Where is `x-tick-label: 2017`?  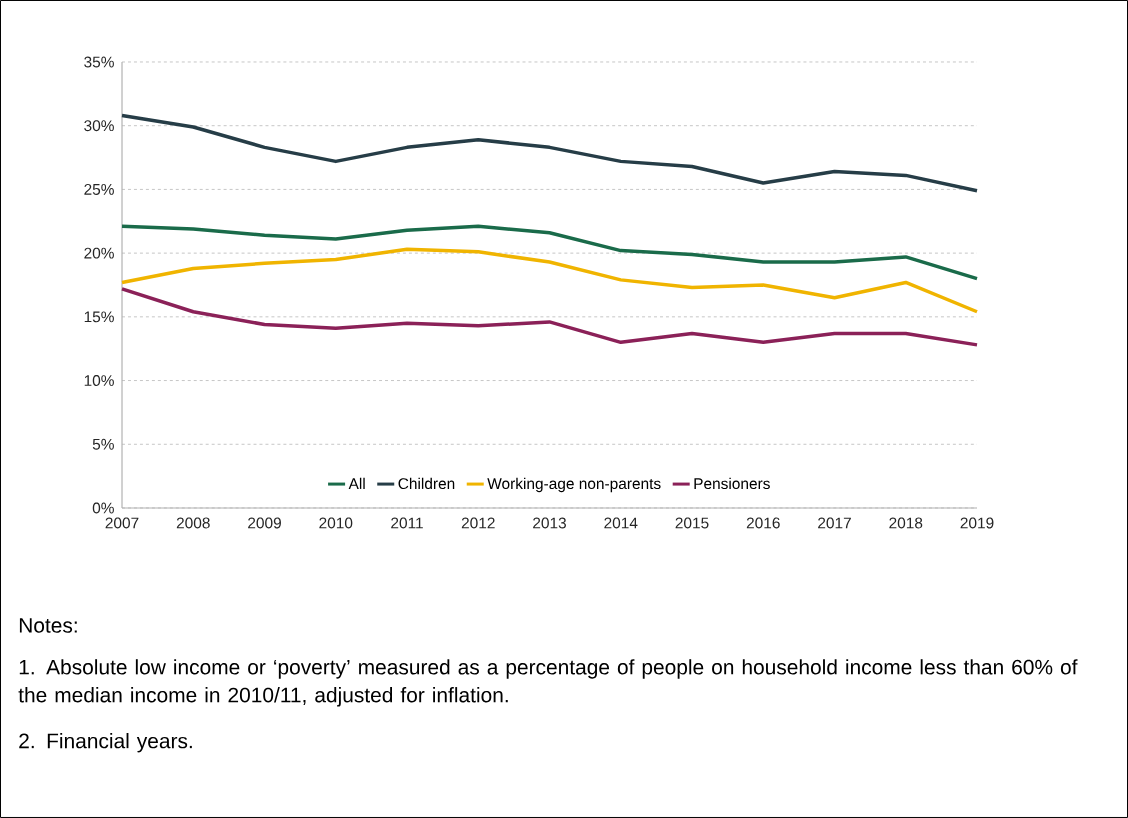
x-tick-label: 2017 is located at coordinates (834, 523).